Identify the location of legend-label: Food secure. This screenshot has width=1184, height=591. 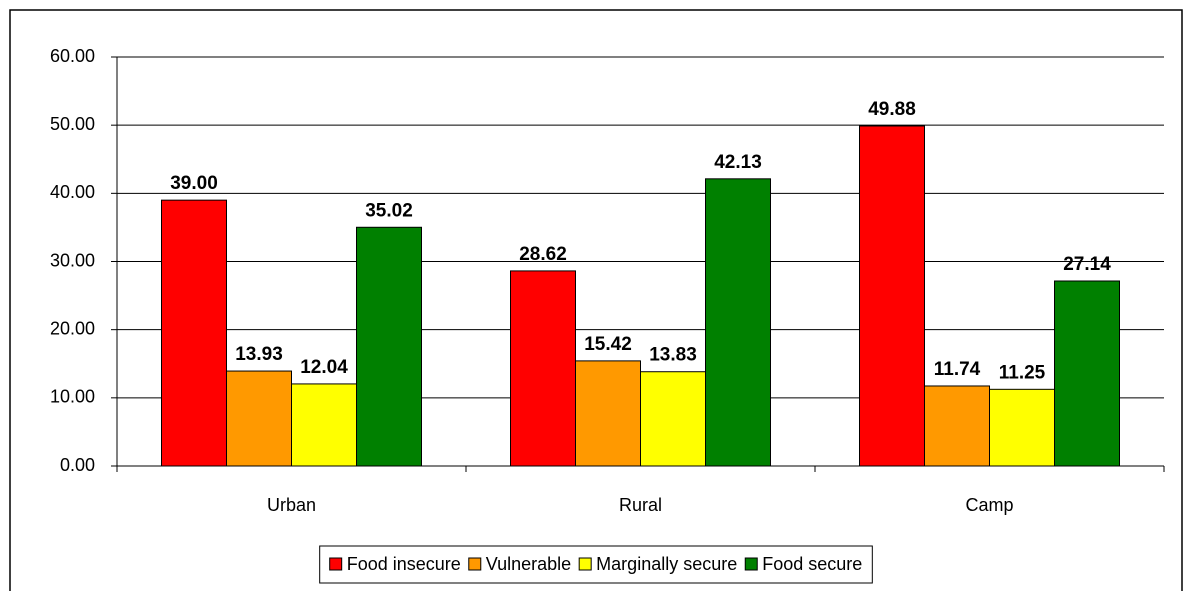
(812, 564).